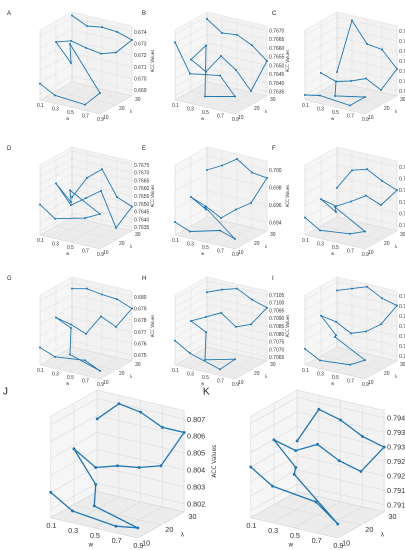  Describe the element at coordinates (277, 304) in the screenshot. I see `z-tick-label: 0.7100` at that location.